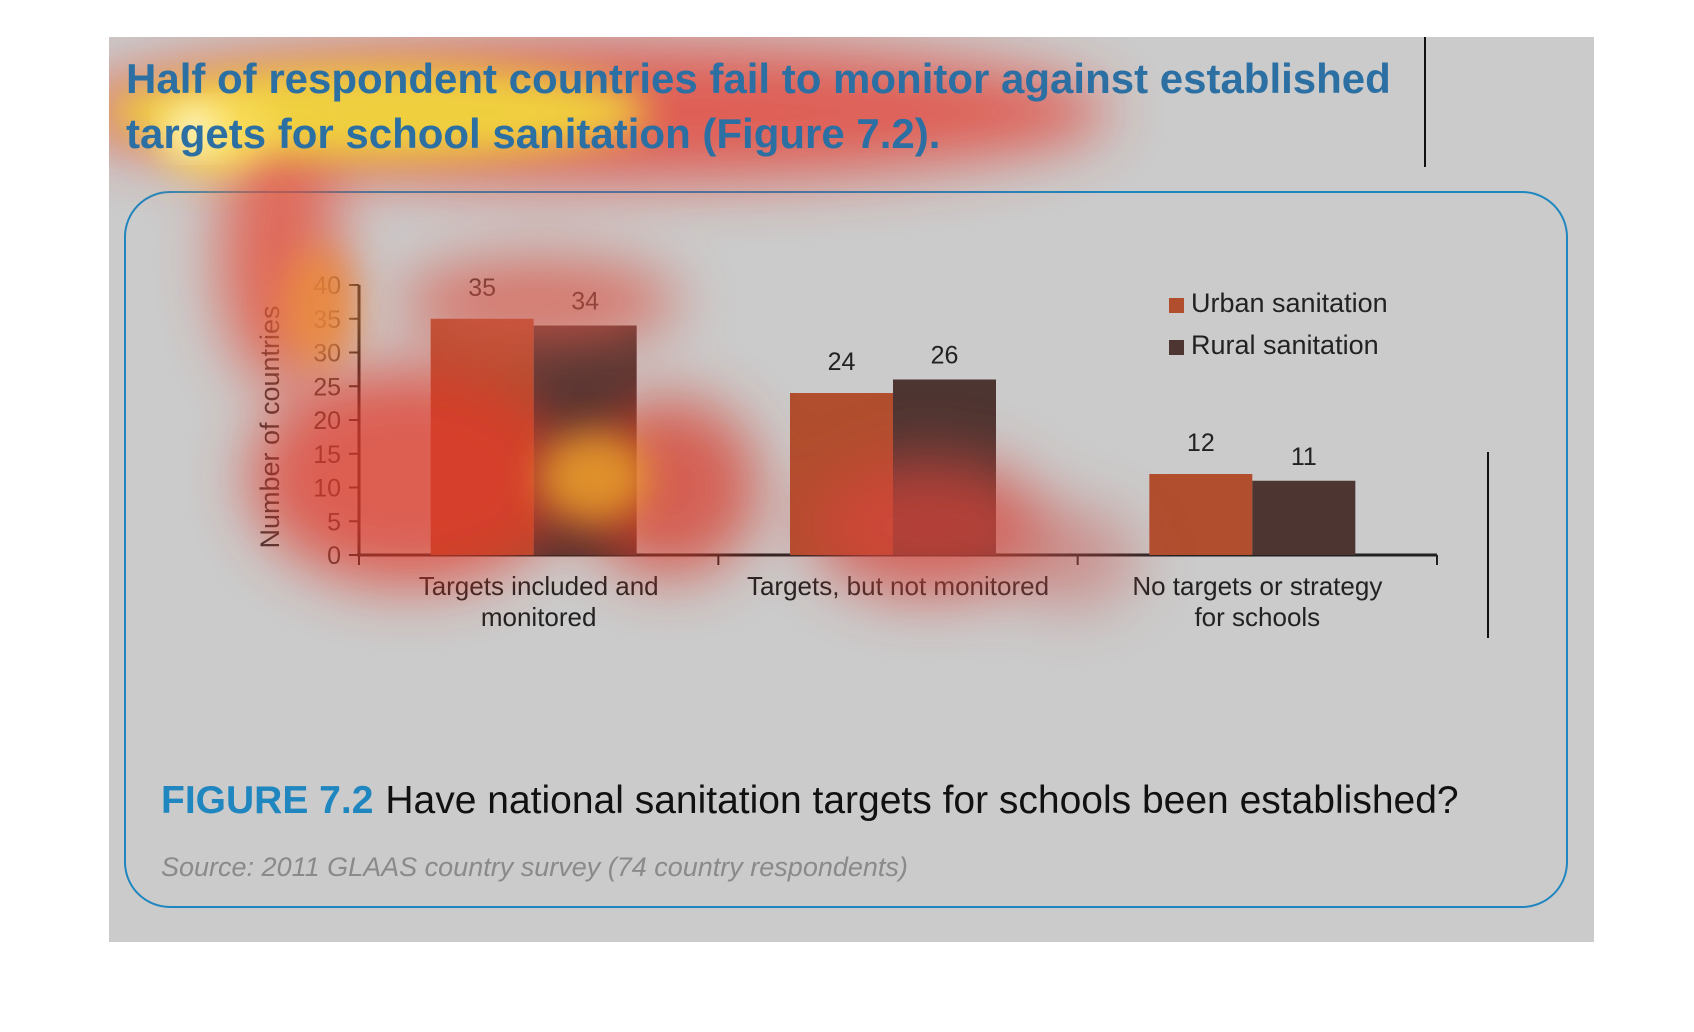  Describe the element at coordinates (585, 302) in the screenshot. I see `data-label: 34` at that location.